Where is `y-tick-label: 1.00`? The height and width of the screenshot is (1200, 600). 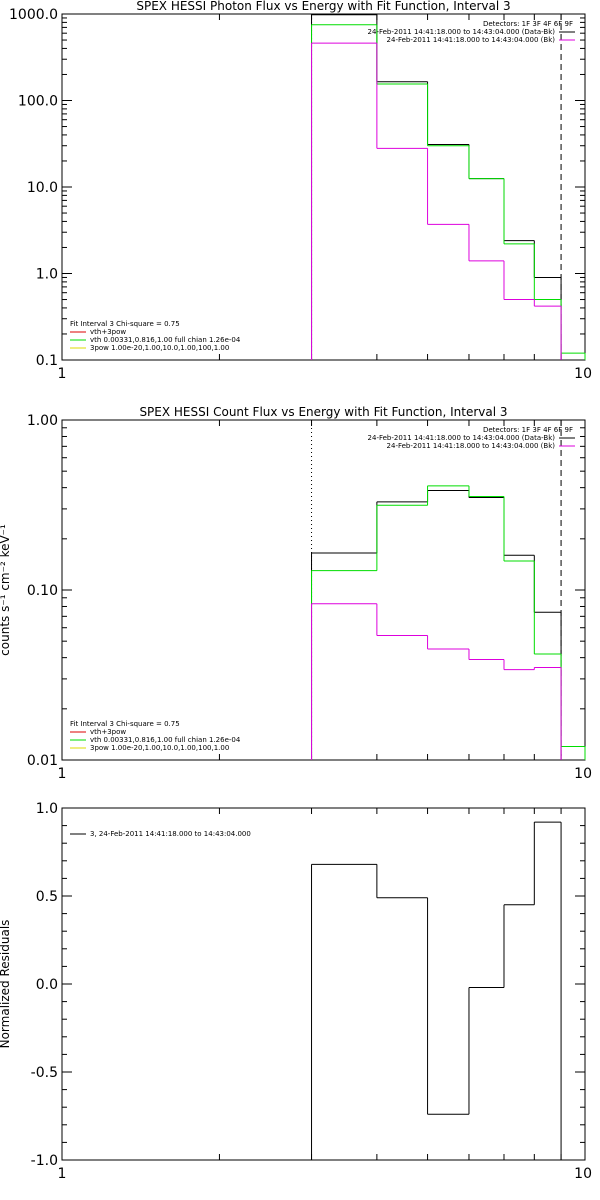
y-tick-label: 1.00 is located at coordinates (42, 421).